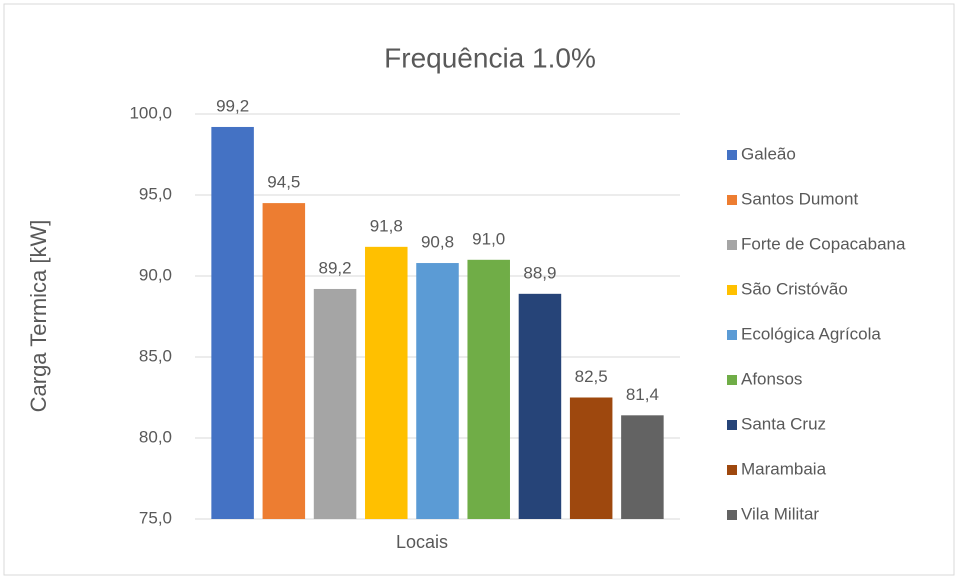 The width and height of the screenshot is (958, 579). I want to click on x-axis-title: Locais, so click(422, 542).